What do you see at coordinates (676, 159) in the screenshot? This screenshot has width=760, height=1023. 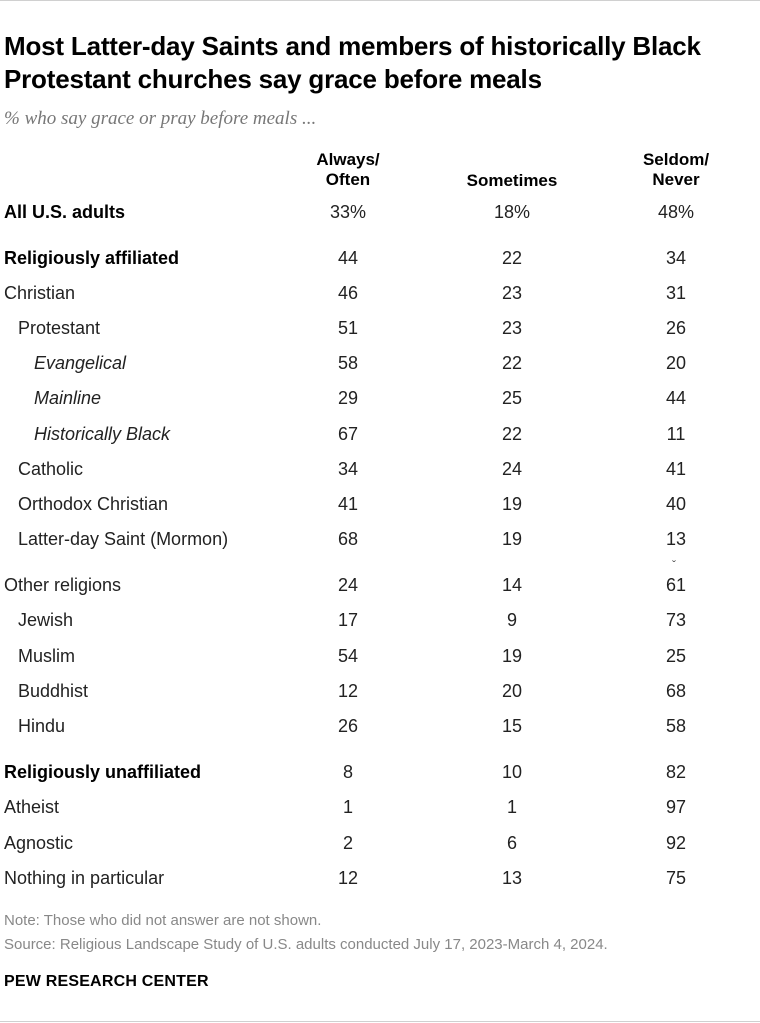 I see `column-header-line: Seldom/` at bounding box center [676, 159].